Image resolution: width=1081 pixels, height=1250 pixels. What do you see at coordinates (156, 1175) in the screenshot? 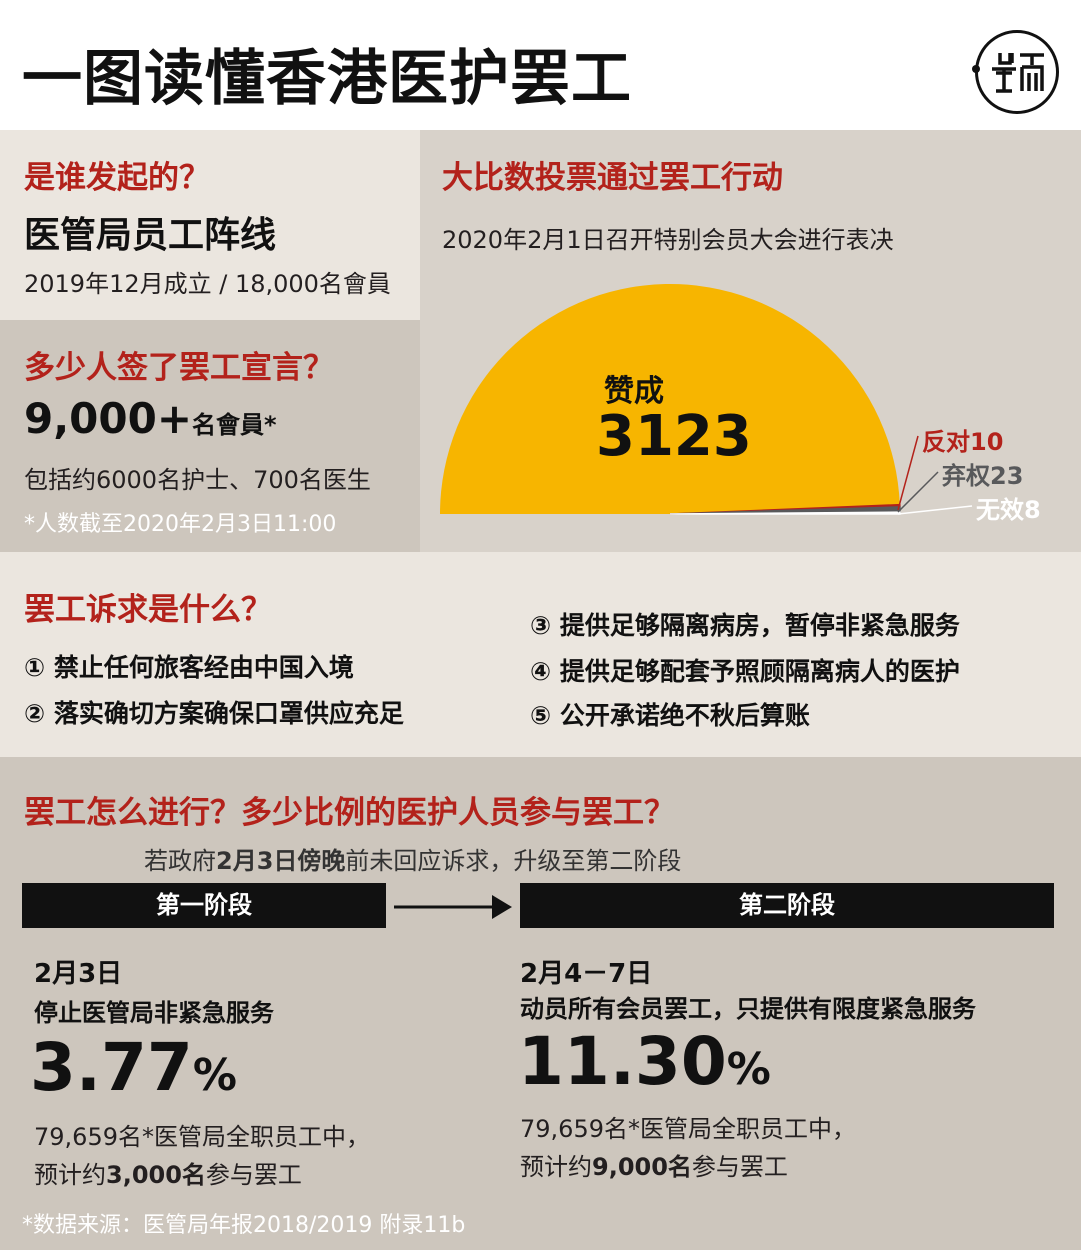
I see `stage1-line2-bold: 3,000名` at bounding box center [156, 1175].